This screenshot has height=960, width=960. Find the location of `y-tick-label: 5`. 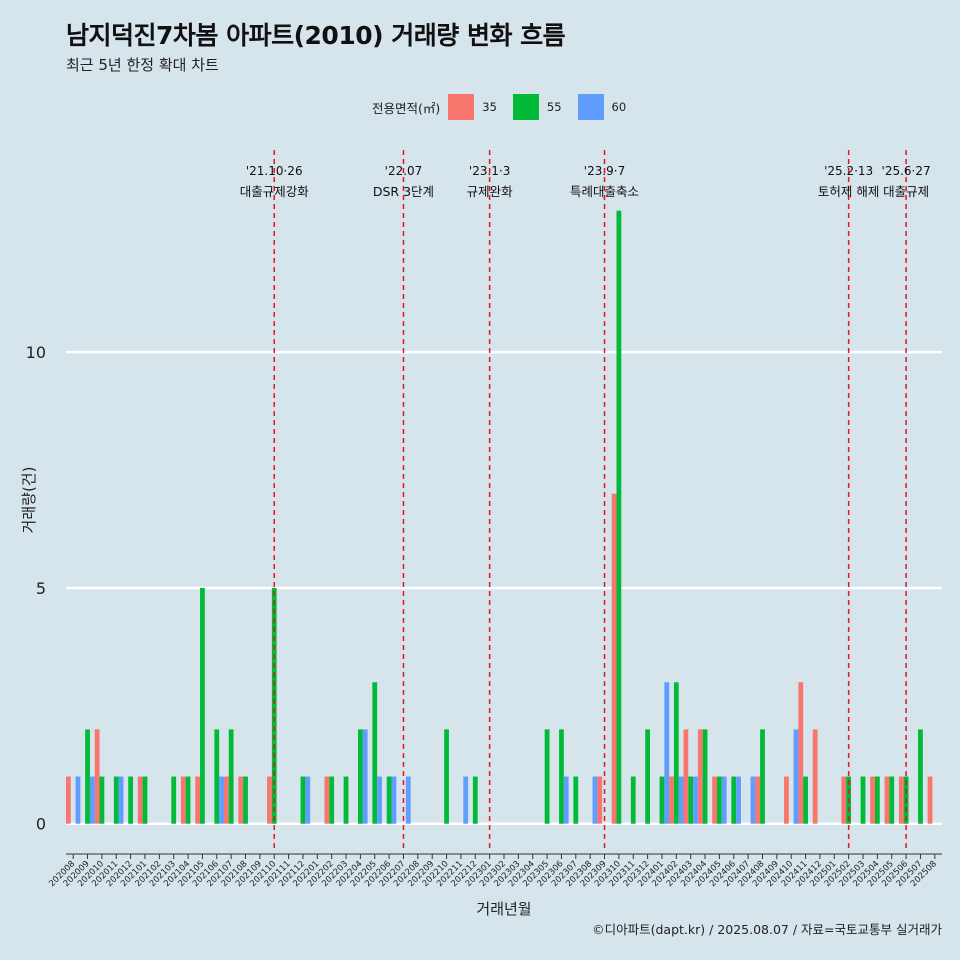

y-tick-label: 5 is located at coordinates (41, 588).